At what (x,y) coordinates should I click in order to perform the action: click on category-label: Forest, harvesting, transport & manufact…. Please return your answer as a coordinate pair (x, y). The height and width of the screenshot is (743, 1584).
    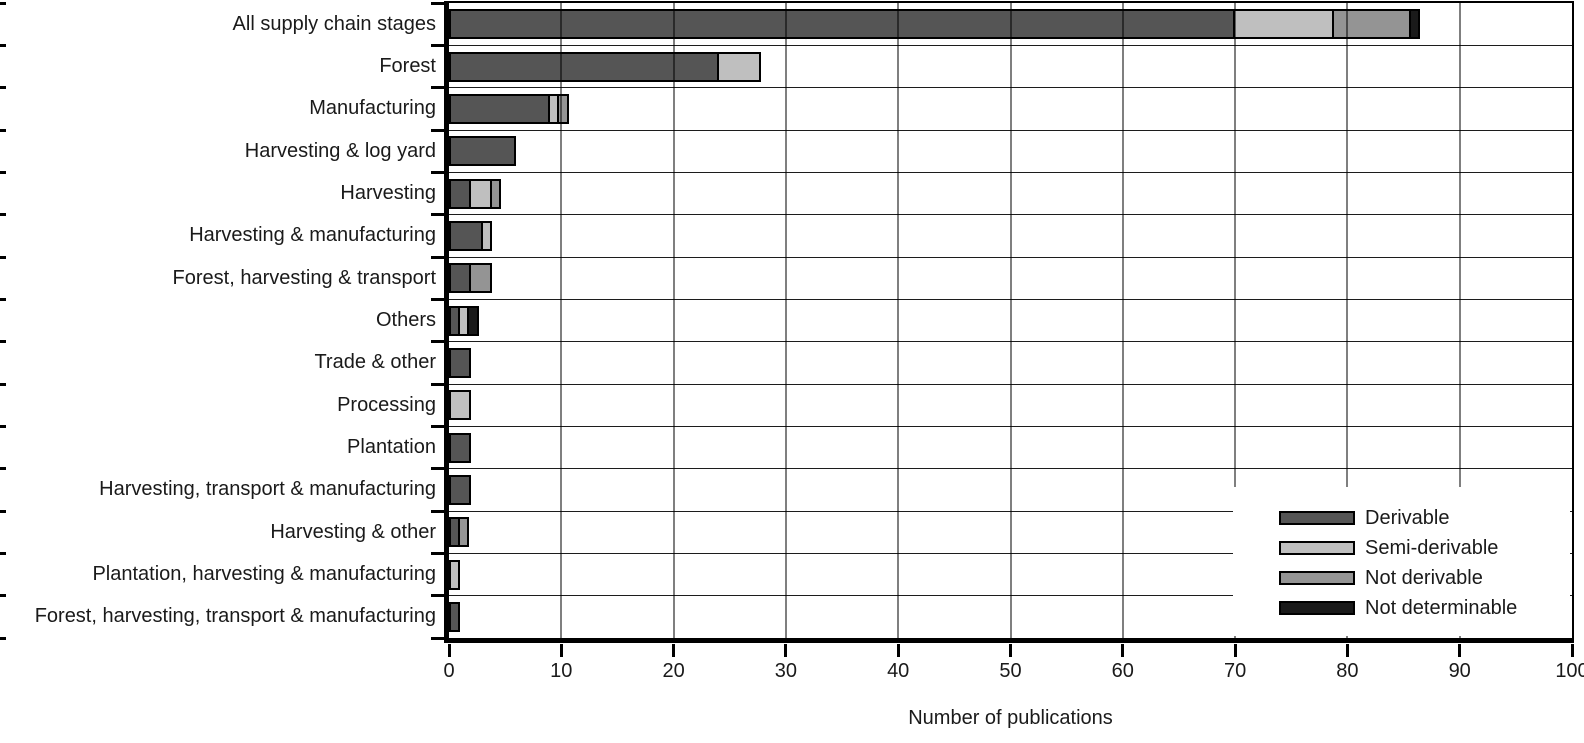
    Looking at the image, I should click on (218, 617).